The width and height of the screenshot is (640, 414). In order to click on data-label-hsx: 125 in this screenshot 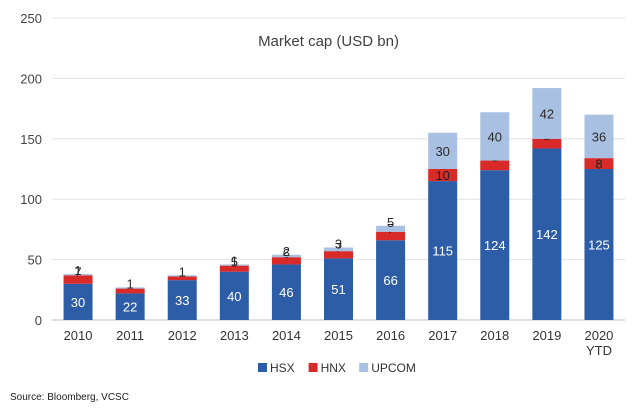, I will do `click(599, 245)`.